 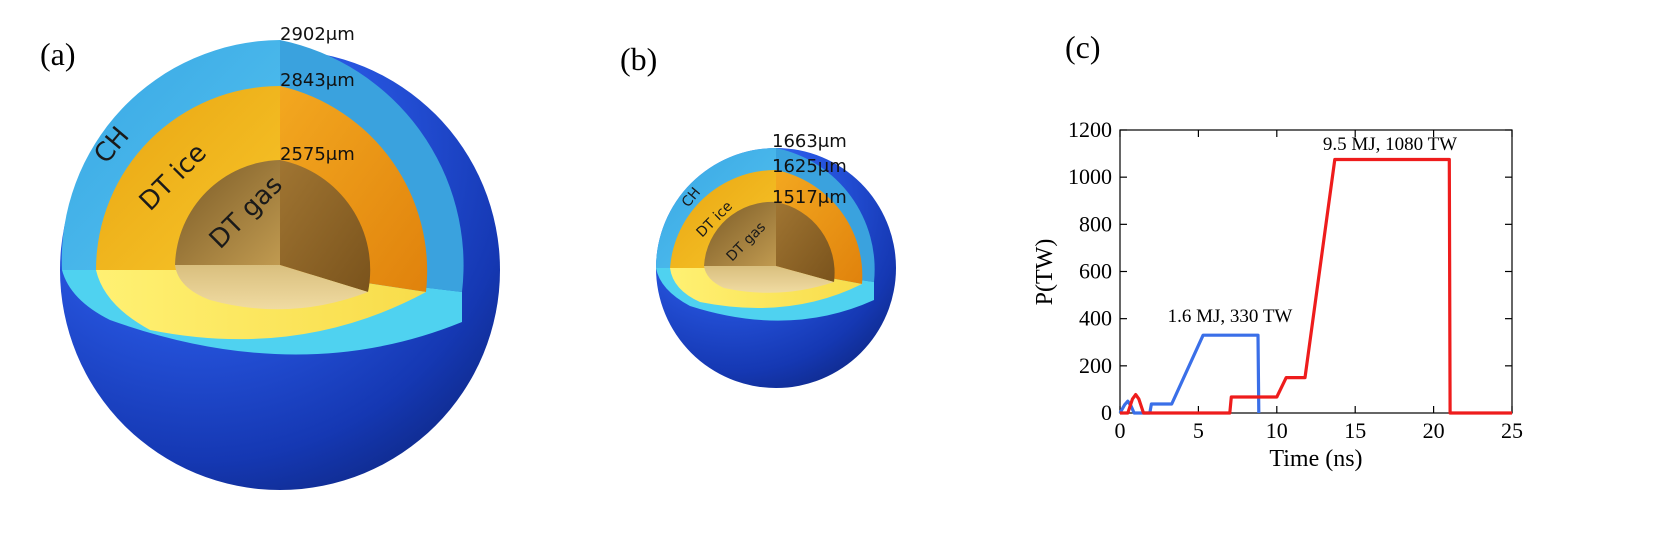 I want to click on y-tick-label: 400, so click(x=1095, y=318).